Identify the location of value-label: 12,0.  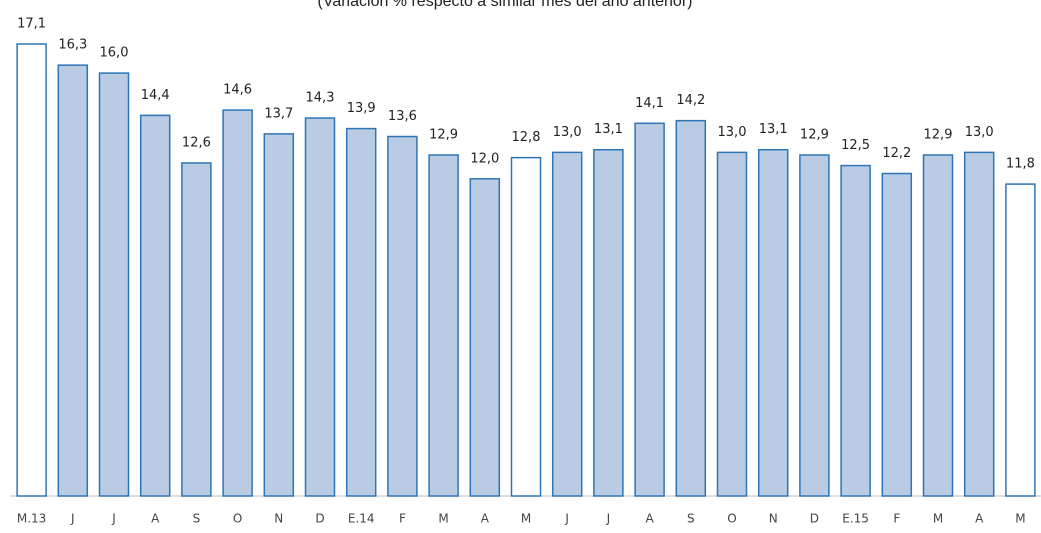
(484, 158).